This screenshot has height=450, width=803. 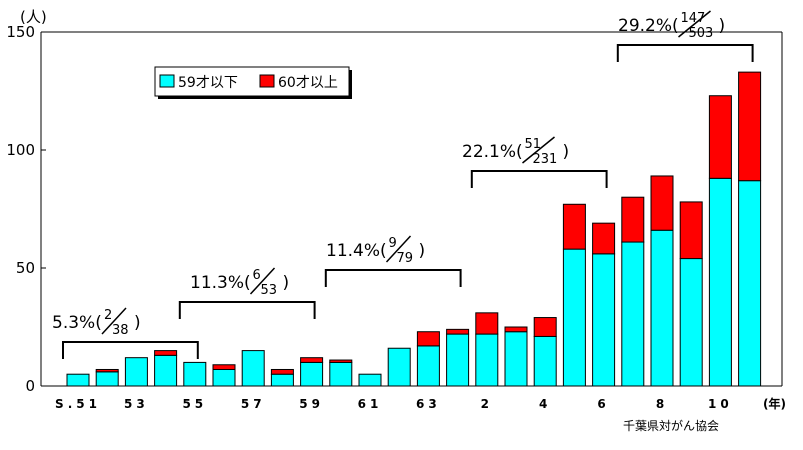 I want to click on y-tick-label: 50, so click(x=25, y=268).